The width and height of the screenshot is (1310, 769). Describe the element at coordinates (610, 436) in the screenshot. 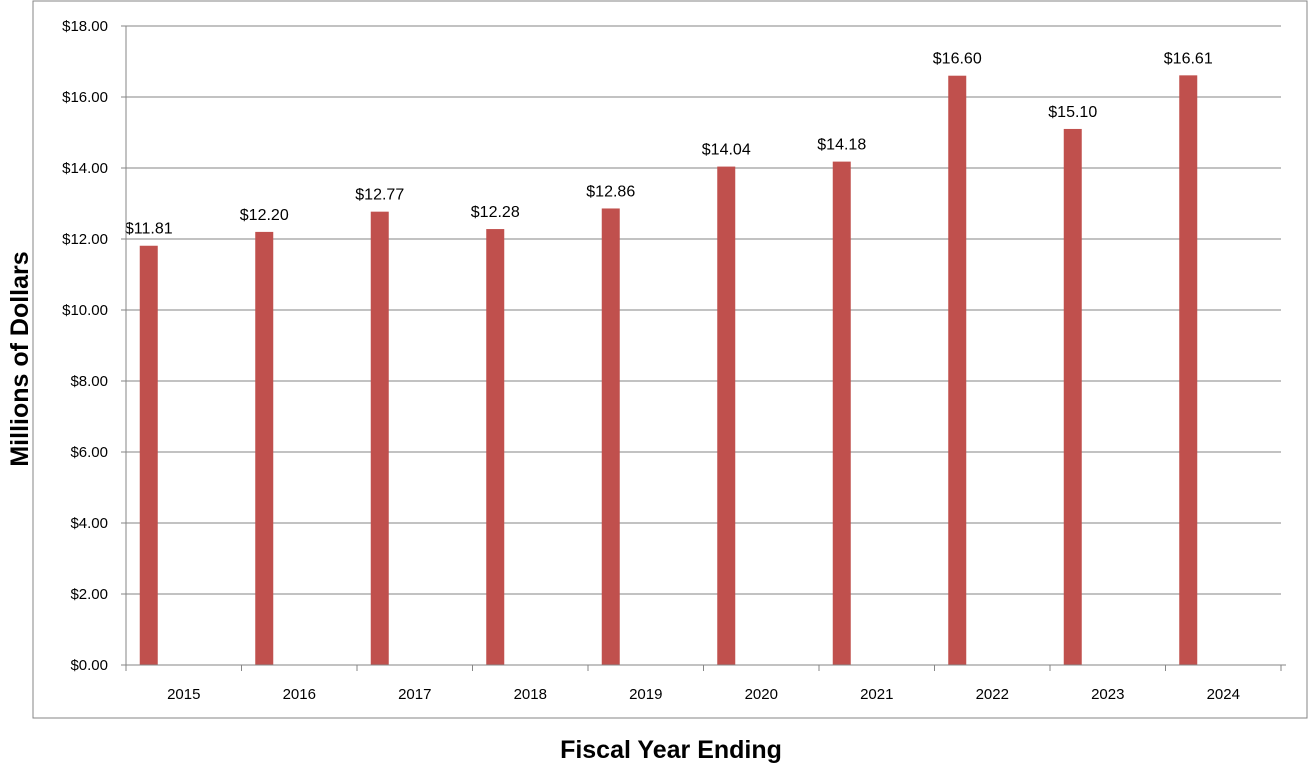

I see `bar-2019` at that location.